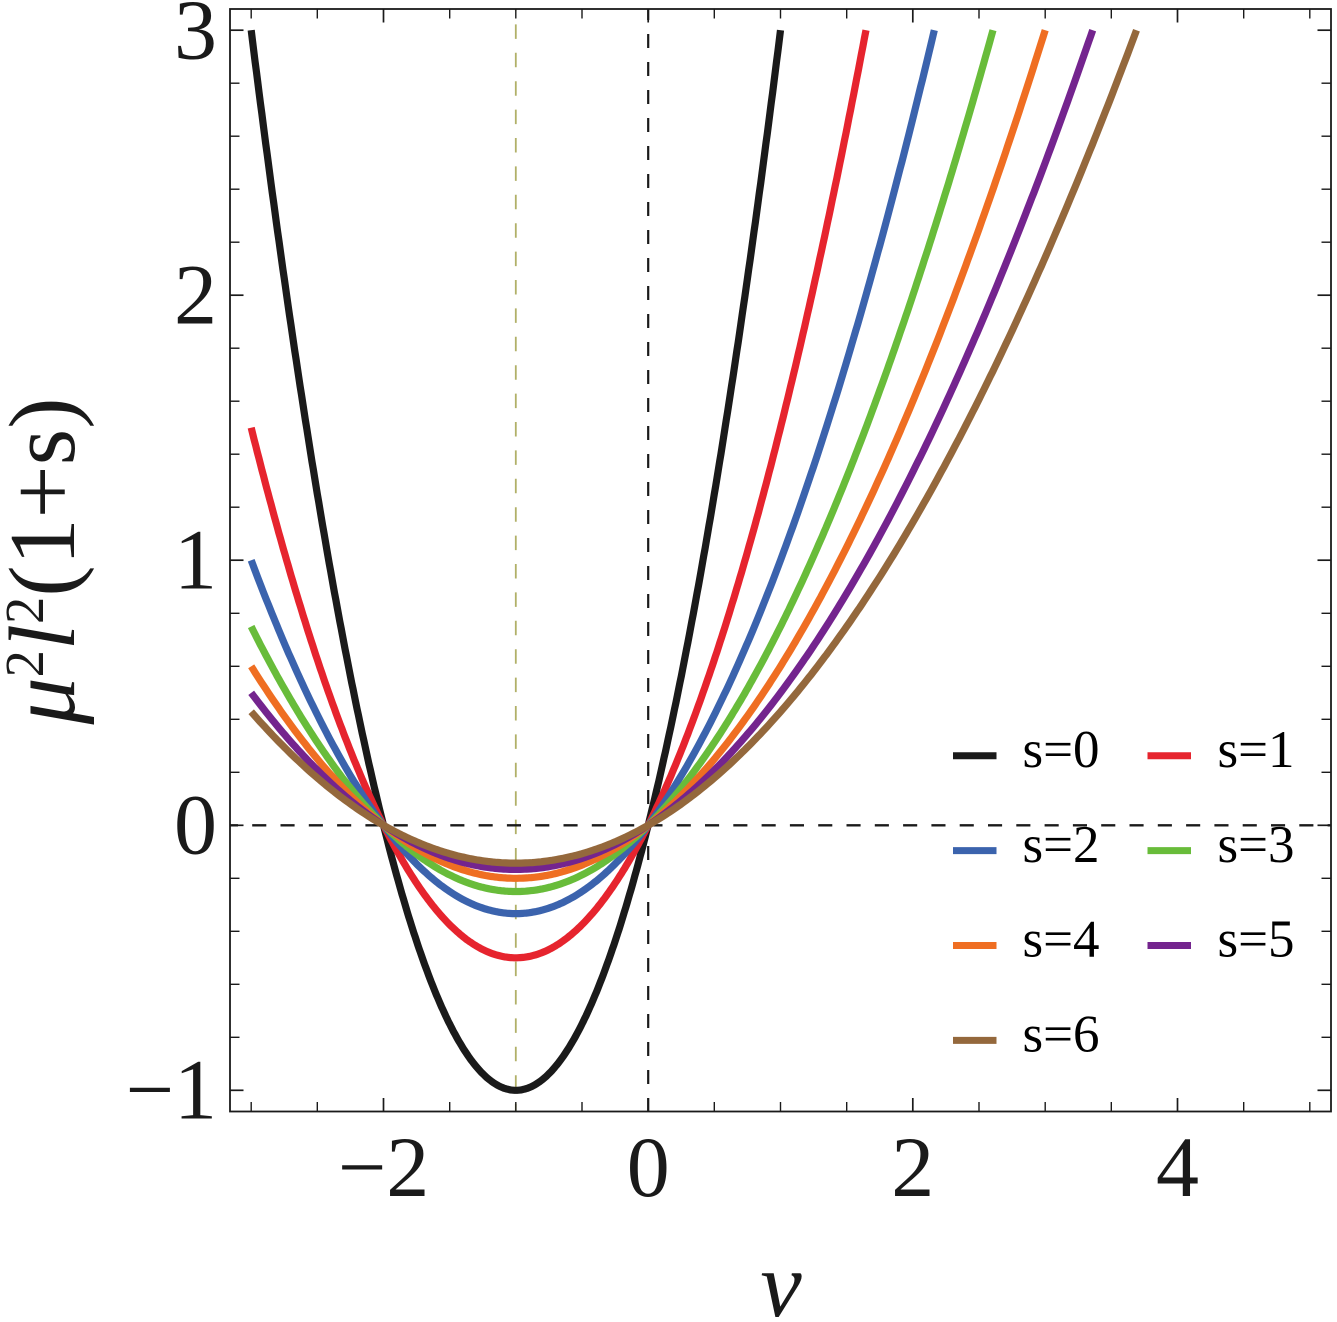 The width and height of the screenshot is (1337, 1322). Describe the element at coordinates (1177, 1167) in the screenshot. I see `svg-text: 4` at that location.